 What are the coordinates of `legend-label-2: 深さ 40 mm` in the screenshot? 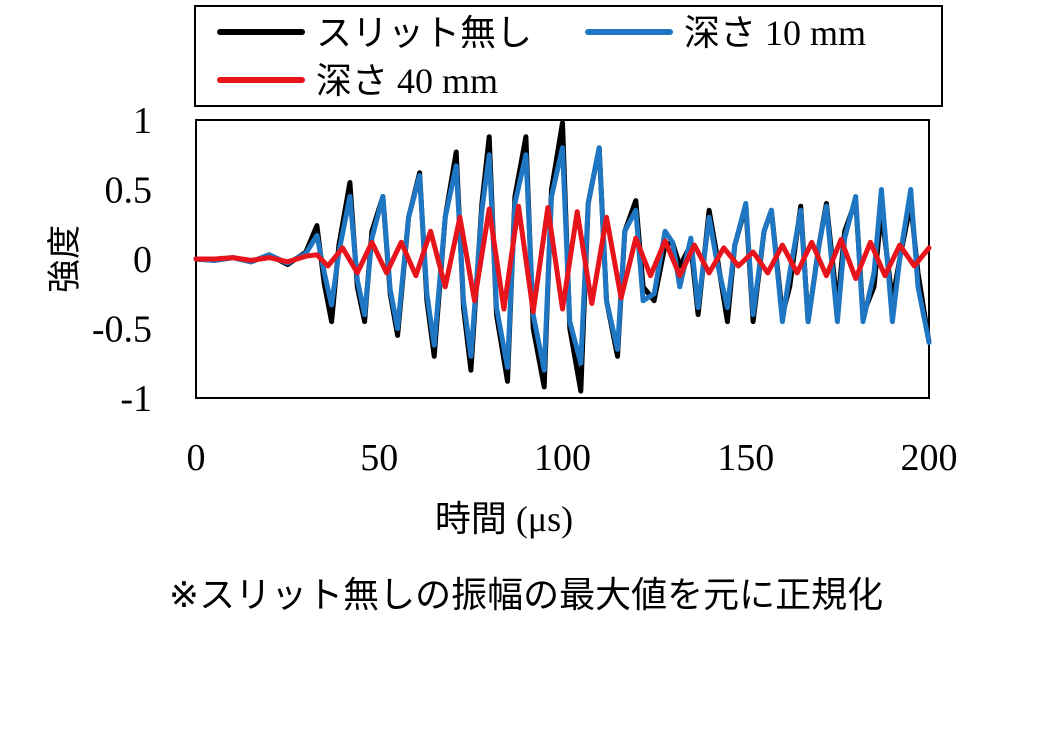 It's located at (407, 81).